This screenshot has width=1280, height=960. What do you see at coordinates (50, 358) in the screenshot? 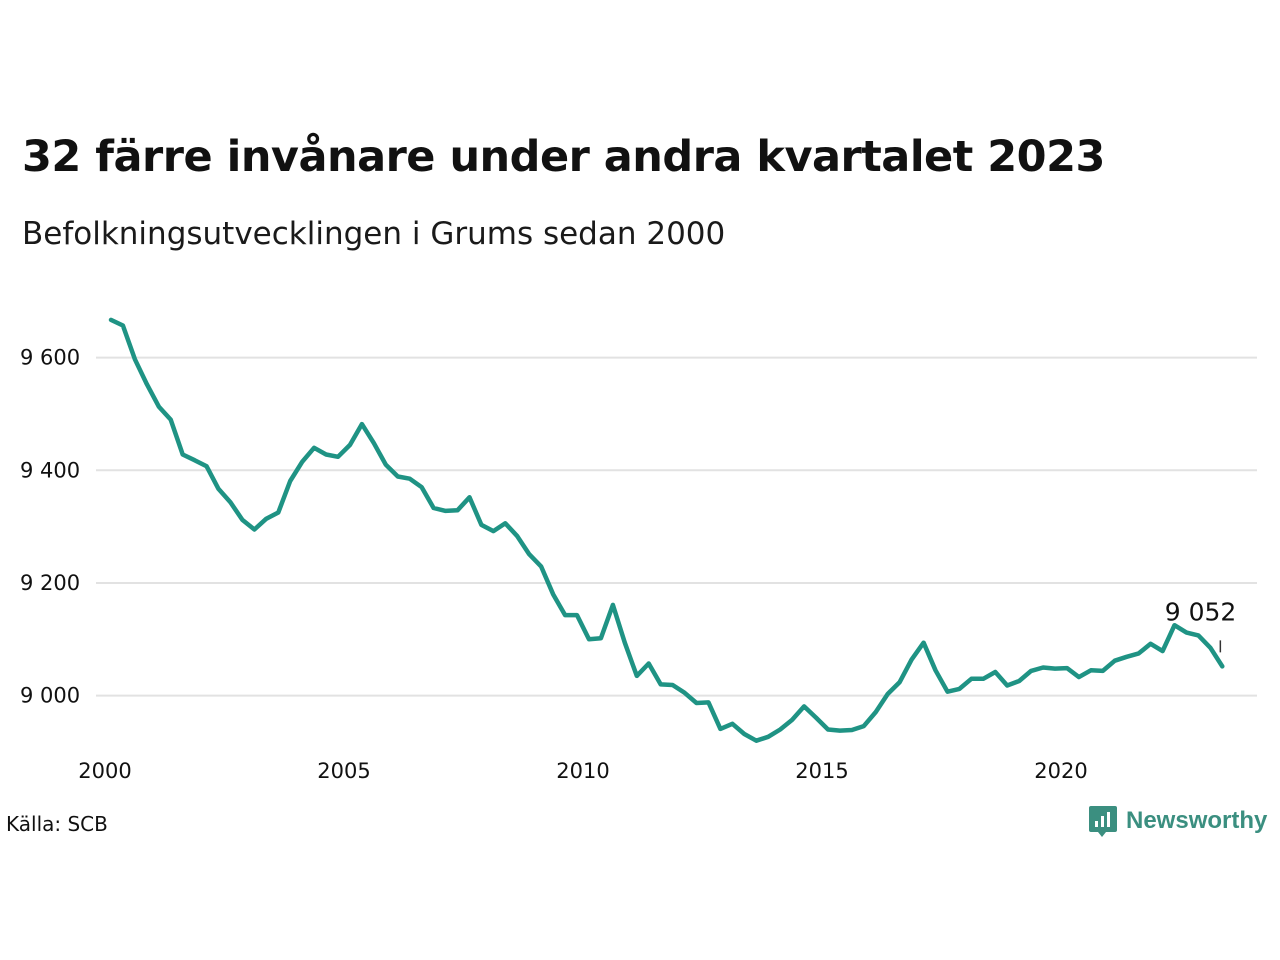
I see `y-tick-label: 9 600` at bounding box center [50, 358].